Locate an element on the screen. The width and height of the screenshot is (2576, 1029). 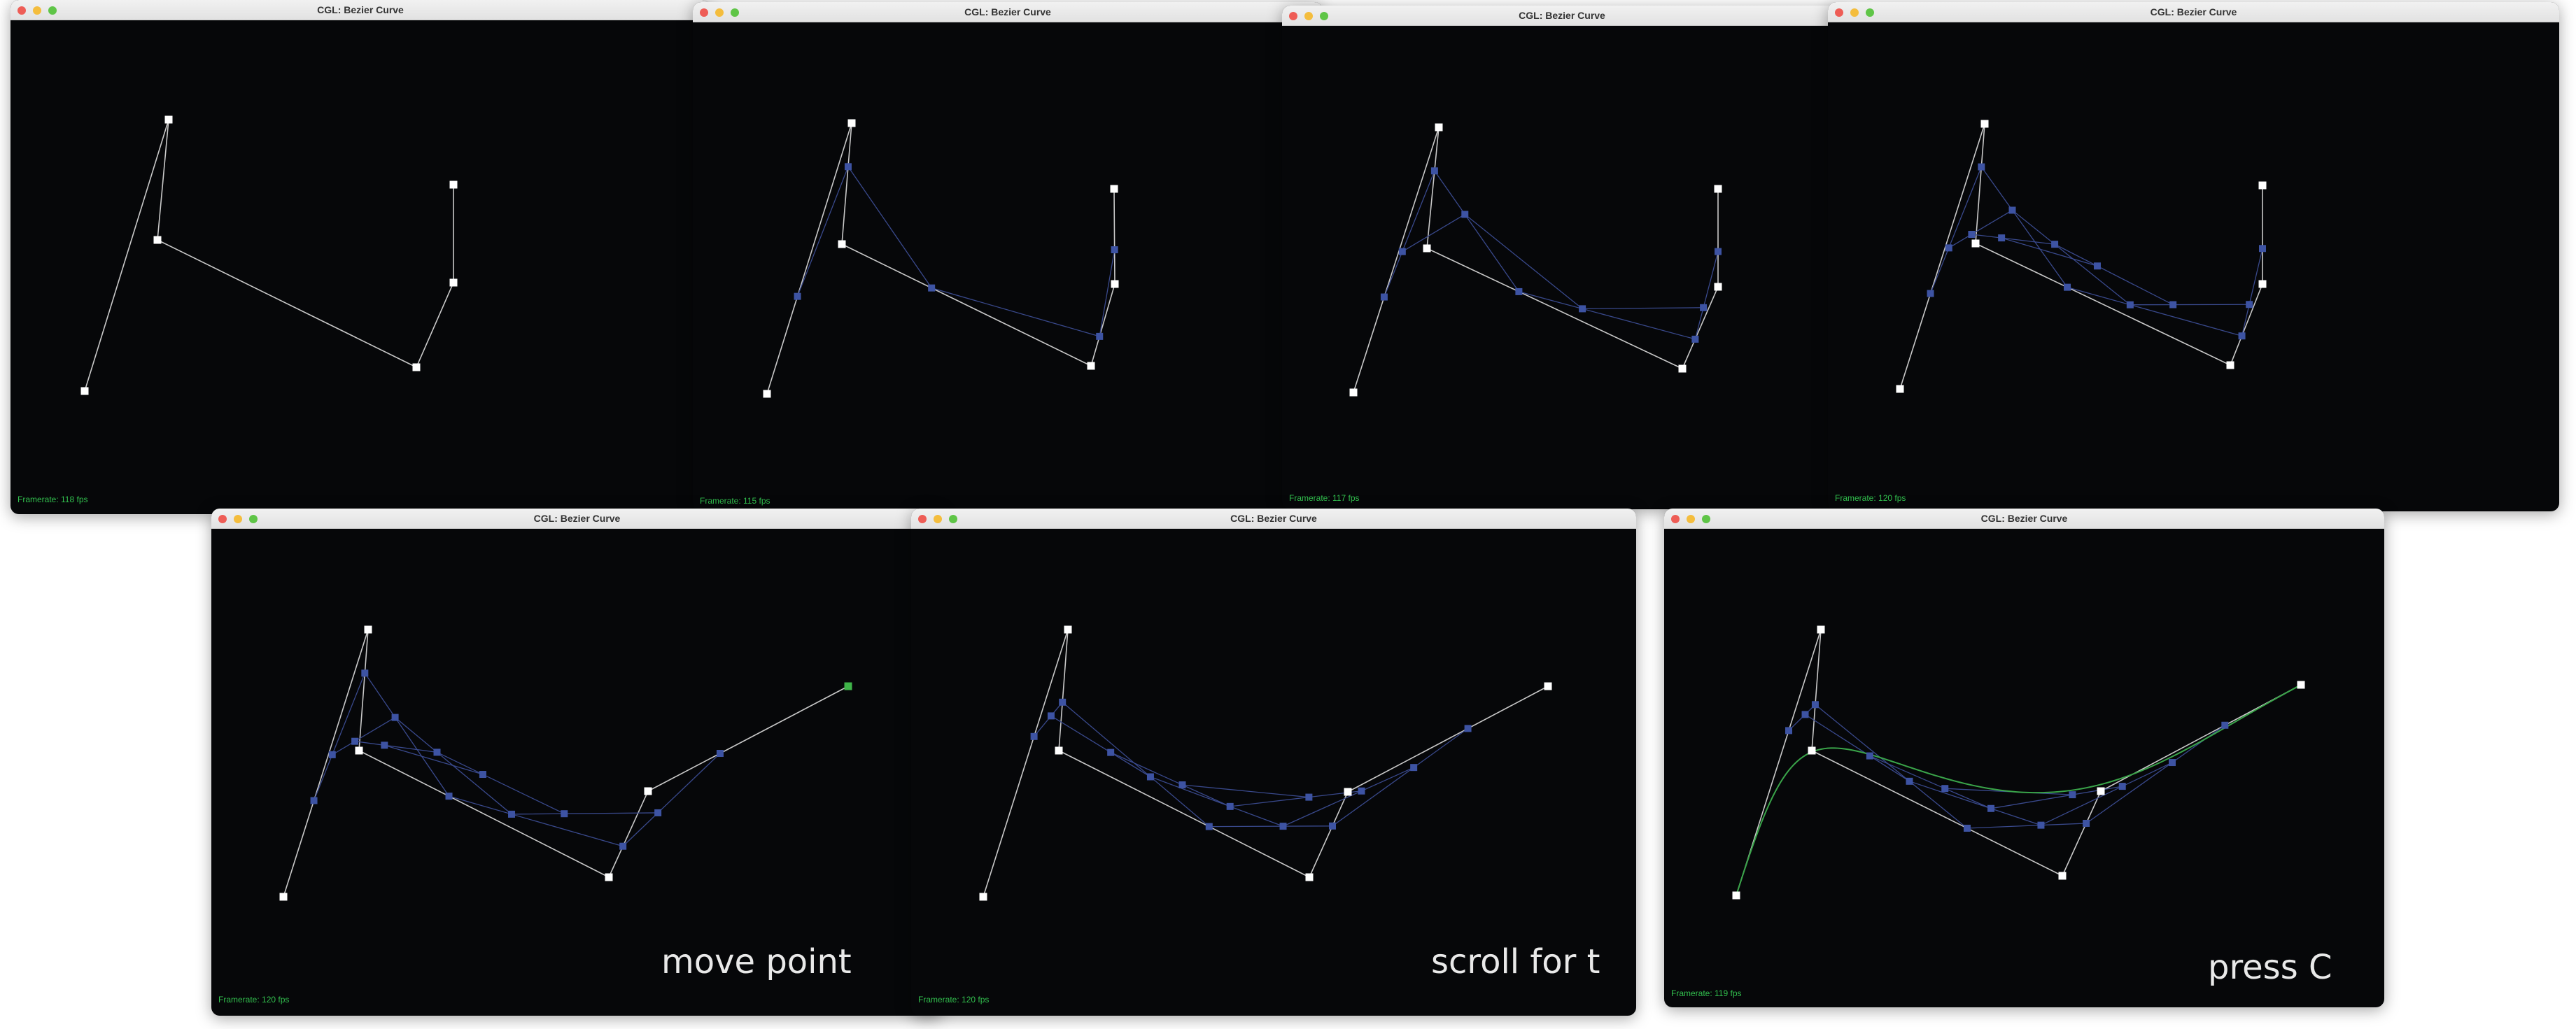
selected-control-point is located at coordinates (848, 686).